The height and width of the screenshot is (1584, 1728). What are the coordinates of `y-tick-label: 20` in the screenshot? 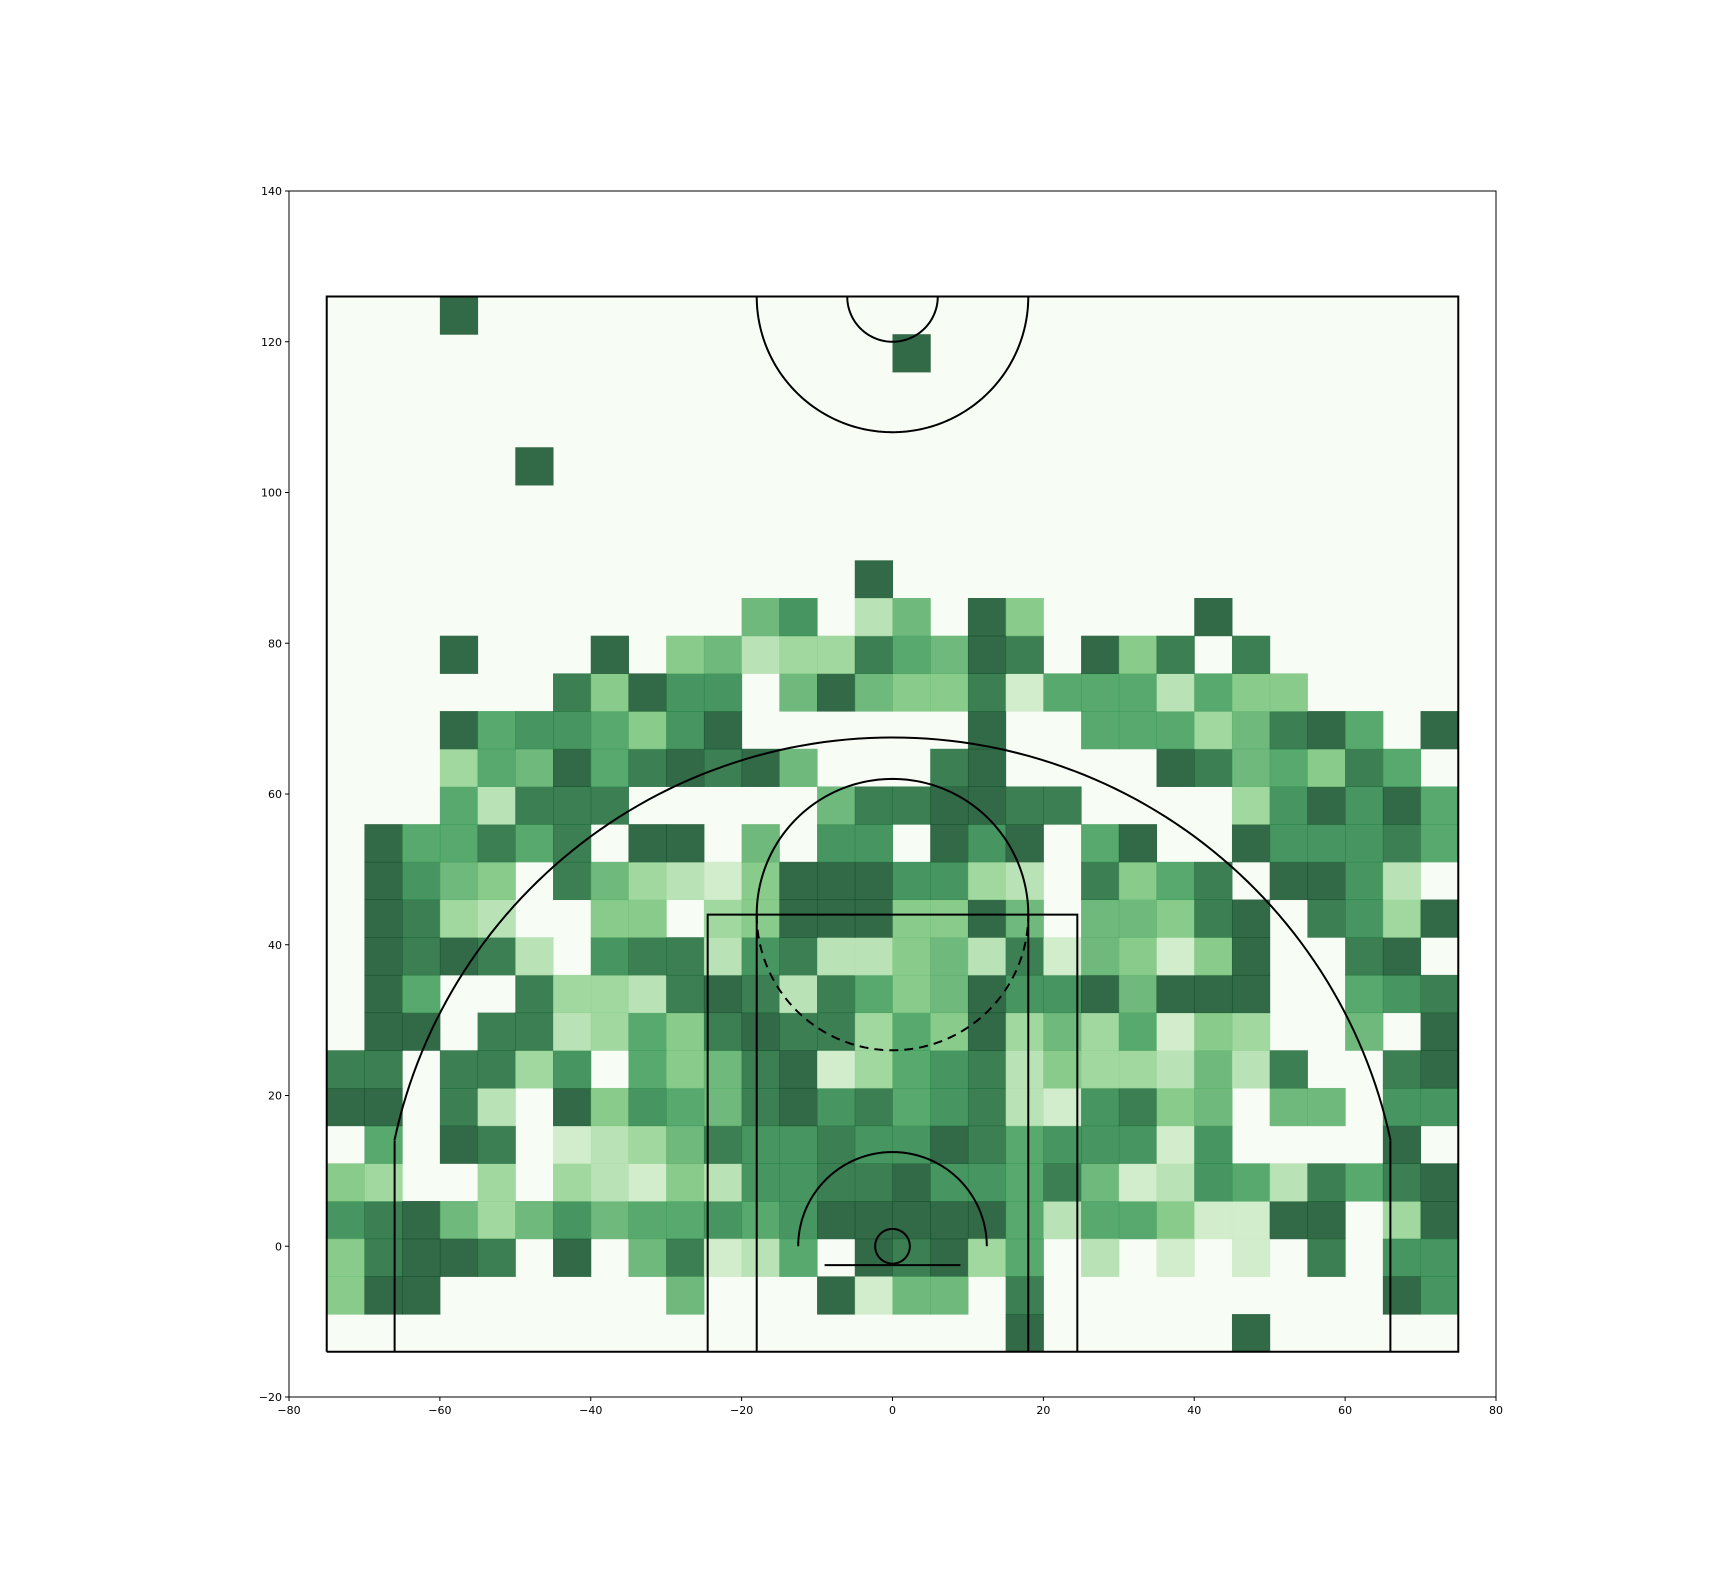 It's located at (275, 1096).